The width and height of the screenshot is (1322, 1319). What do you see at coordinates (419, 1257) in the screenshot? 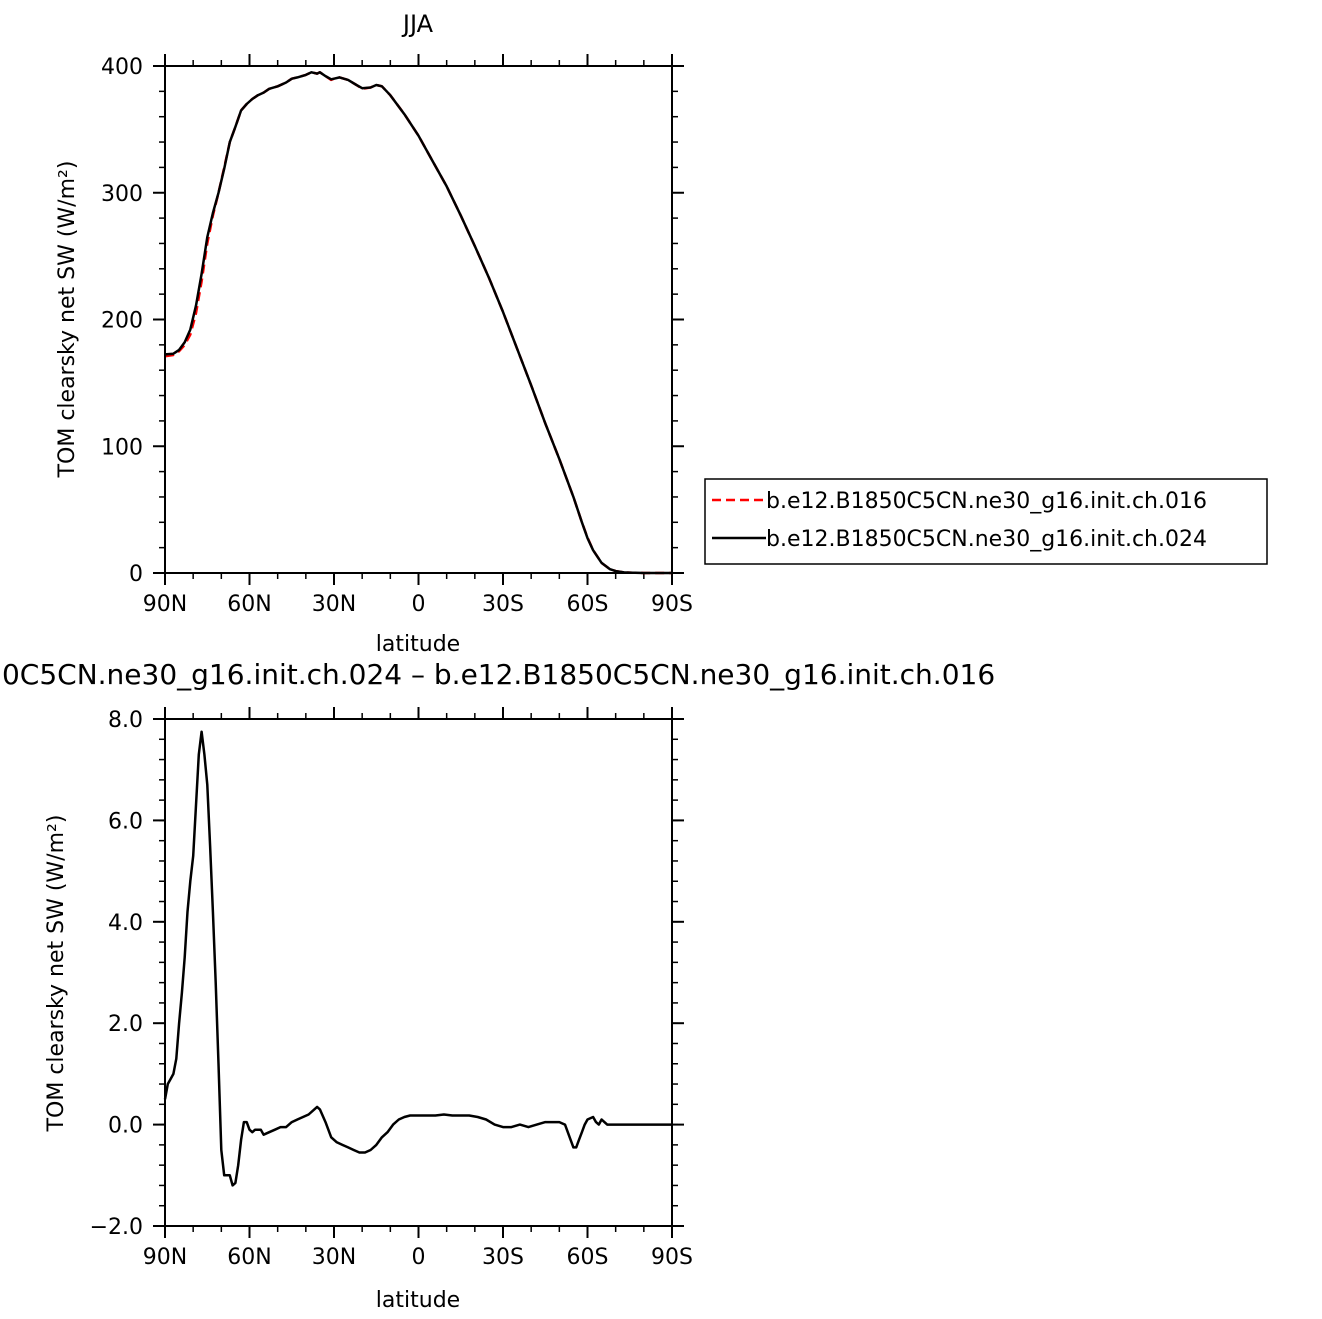
I see `bottom-xtick-label: 0` at bounding box center [419, 1257].